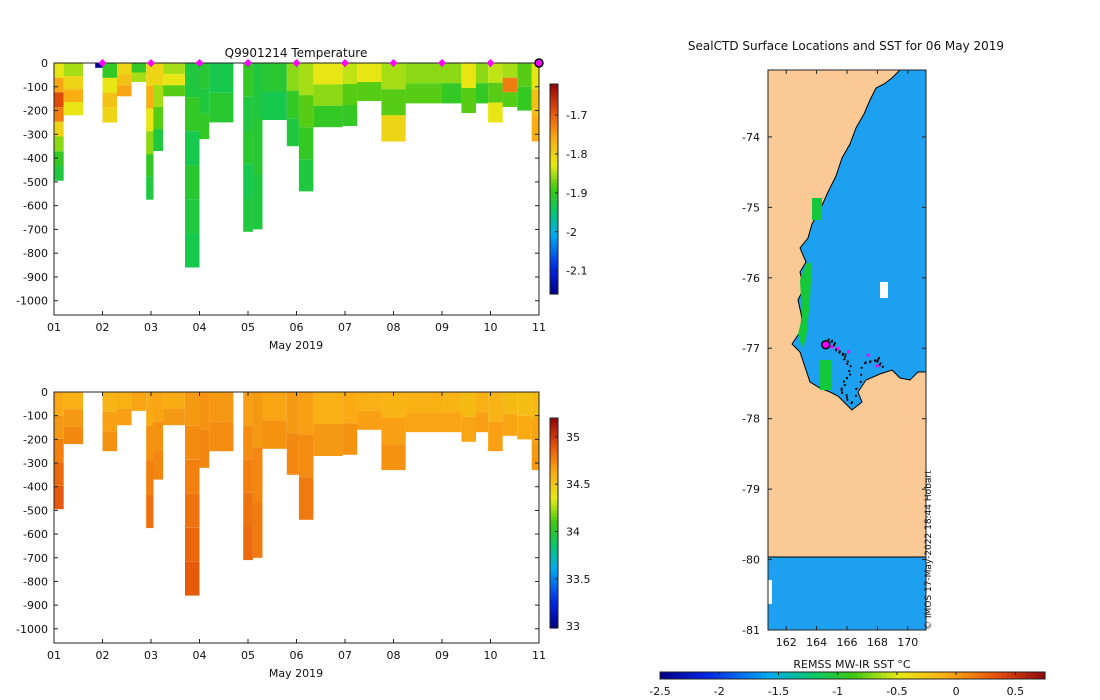 The image size is (1100, 700). What do you see at coordinates (778, 691) in the screenshot?
I see `colorbar-tick-label: -1.5` at bounding box center [778, 691].